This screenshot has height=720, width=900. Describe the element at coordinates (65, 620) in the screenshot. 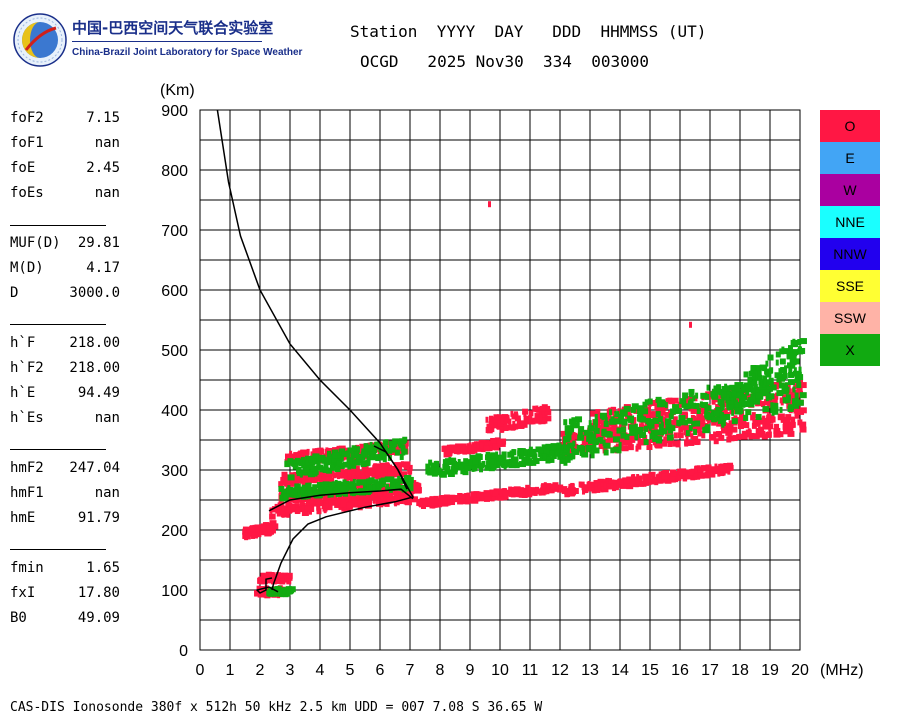

I see `param-b0: B0 49.09` at that location.